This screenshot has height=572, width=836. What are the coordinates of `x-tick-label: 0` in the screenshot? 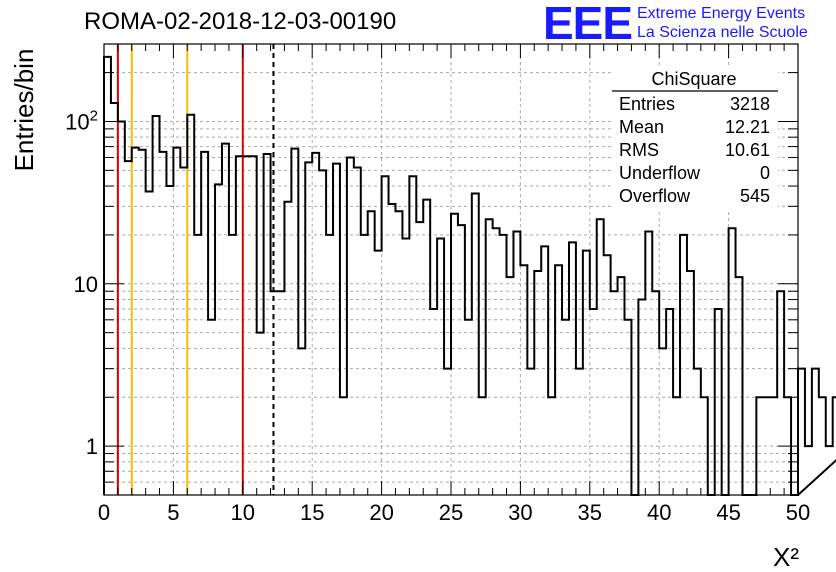 It's located at (104, 512).